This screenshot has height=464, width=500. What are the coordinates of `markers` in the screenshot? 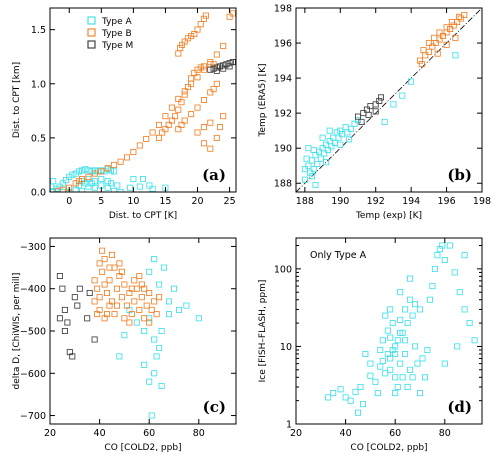 It's located at (401, 329).